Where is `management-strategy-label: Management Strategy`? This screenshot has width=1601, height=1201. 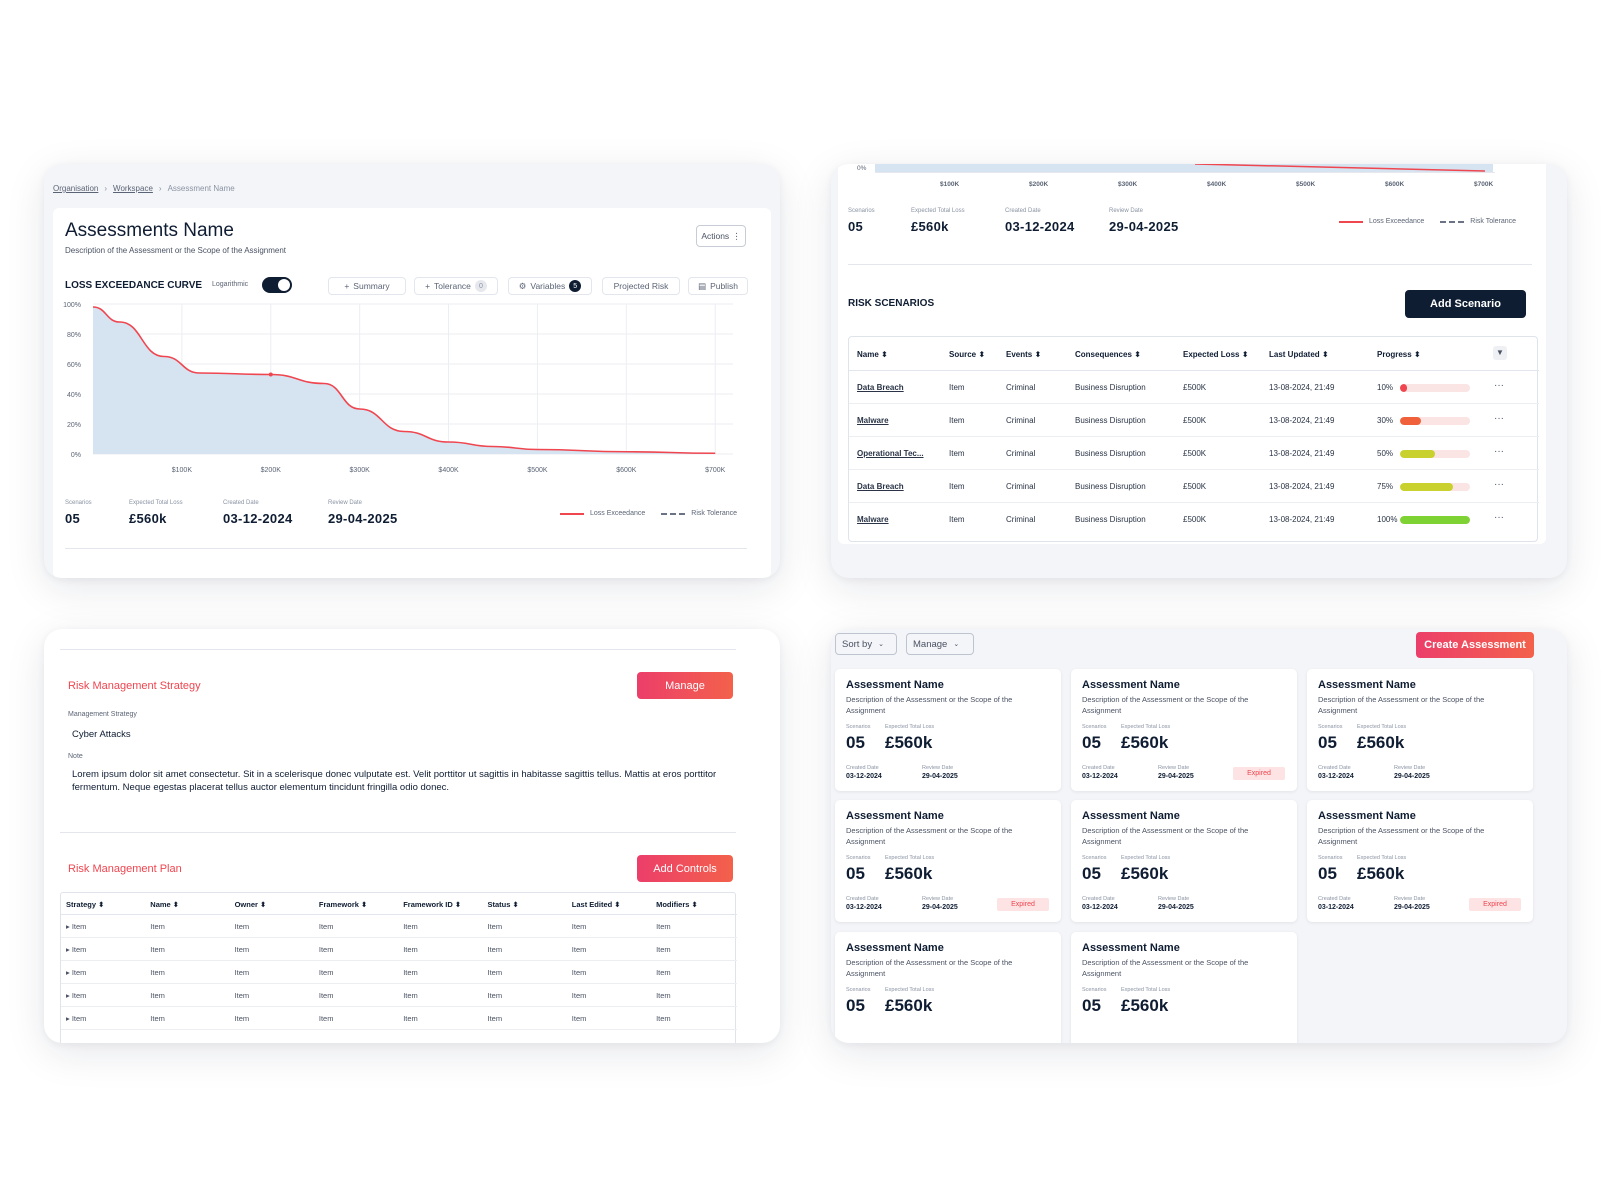 management-strategy-label: Management Strategy is located at coordinates (102, 714).